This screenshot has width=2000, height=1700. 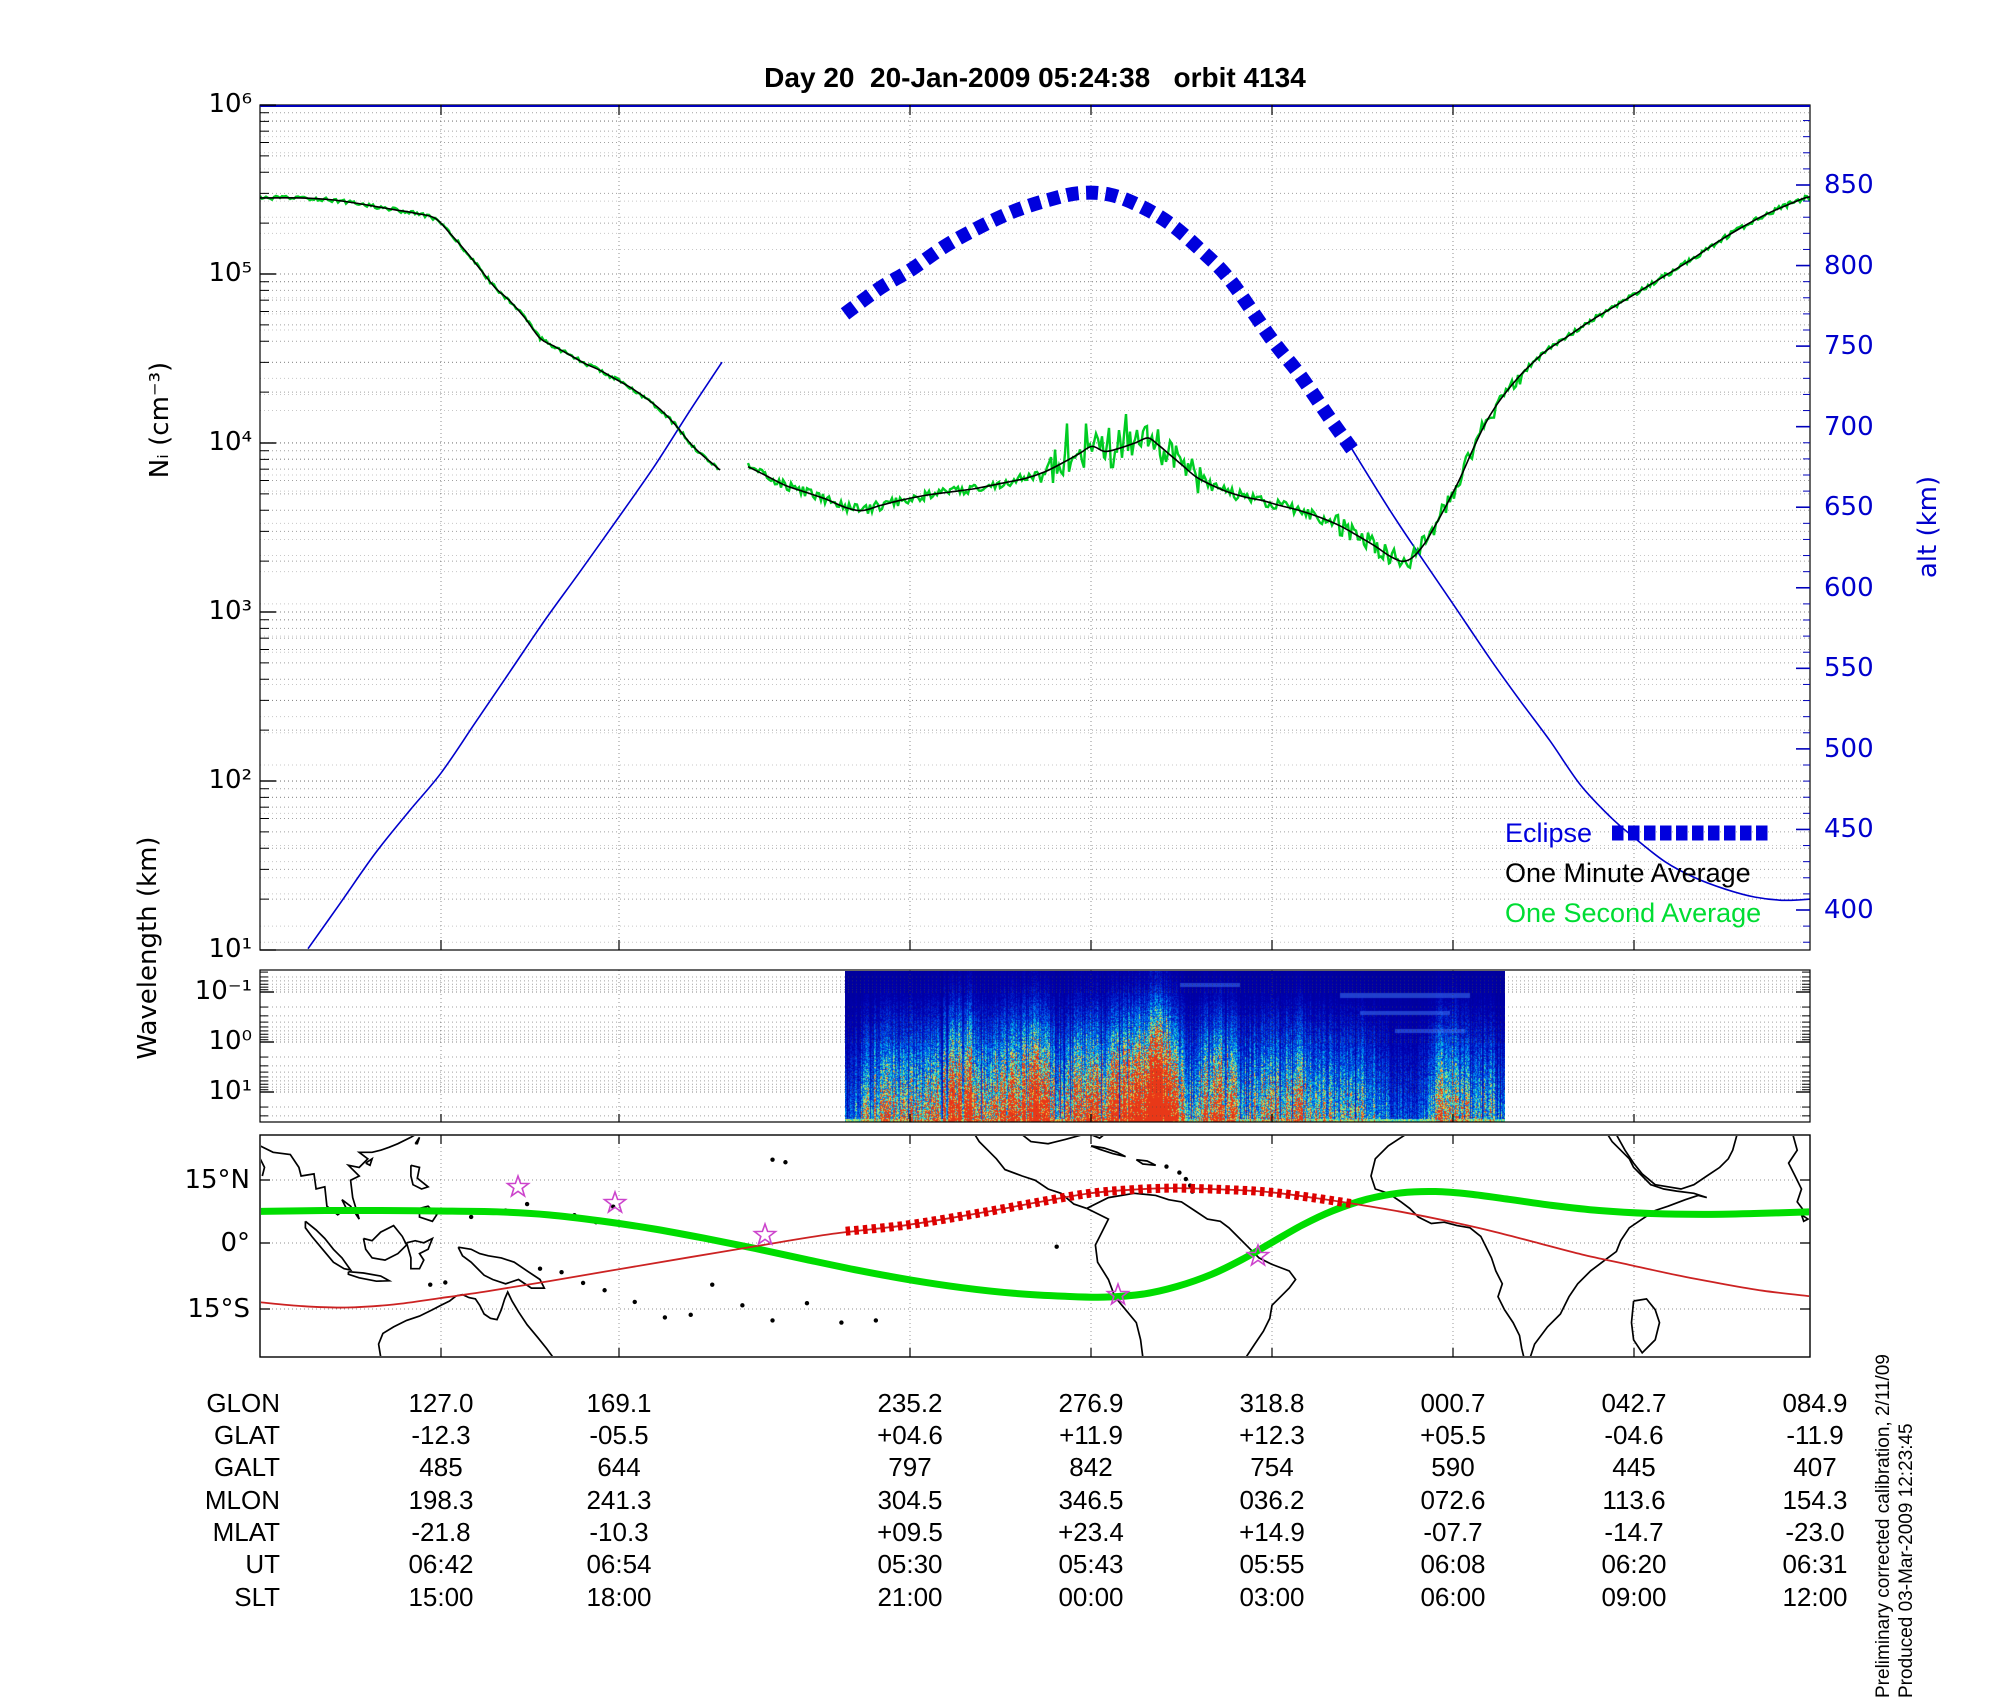 I want to click on map-lat-label-15s: 15°S, so click(x=218, y=1309).